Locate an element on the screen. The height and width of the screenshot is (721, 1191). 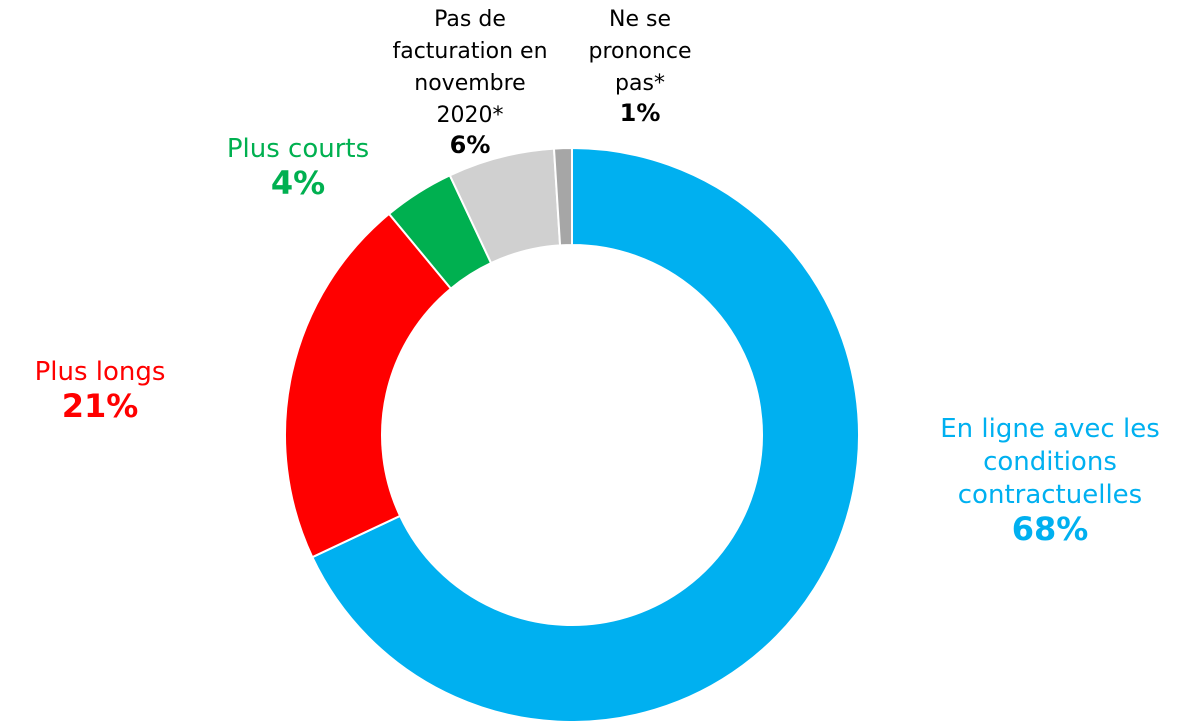
value-label: 4% is located at coordinates (298, 183).